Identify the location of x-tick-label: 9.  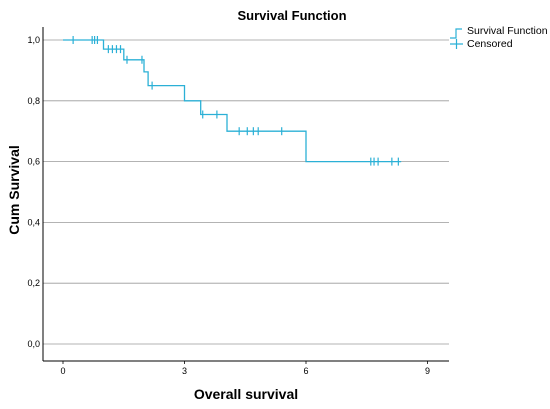
(427, 371).